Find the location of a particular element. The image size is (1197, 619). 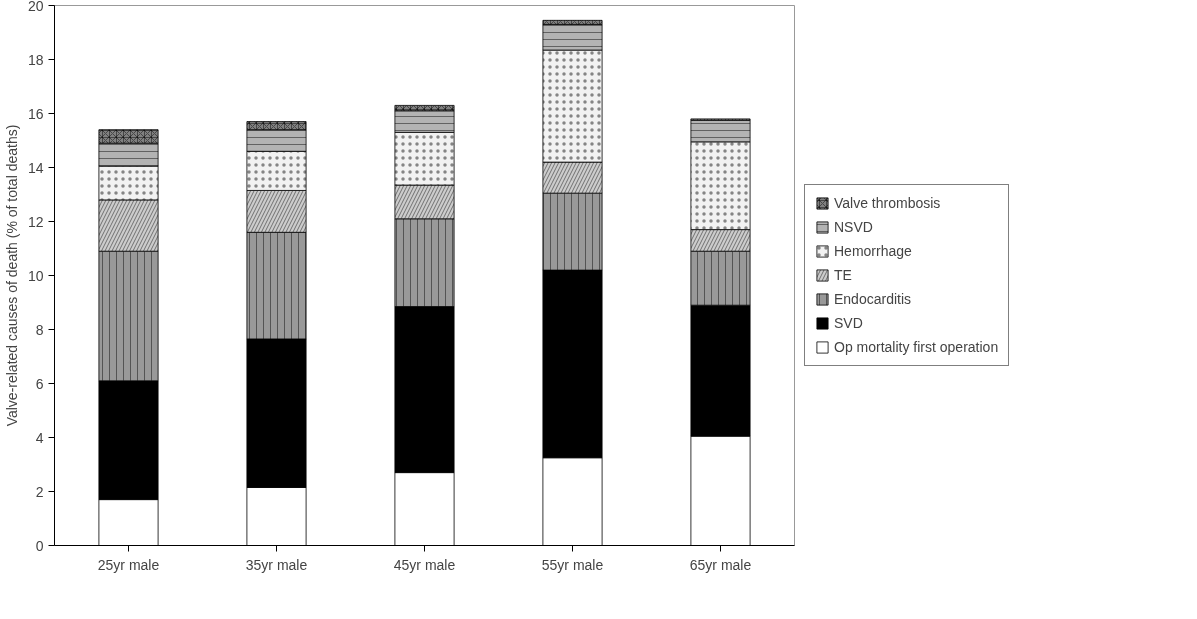

y-tick-label: 10 is located at coordinates (35, 275).